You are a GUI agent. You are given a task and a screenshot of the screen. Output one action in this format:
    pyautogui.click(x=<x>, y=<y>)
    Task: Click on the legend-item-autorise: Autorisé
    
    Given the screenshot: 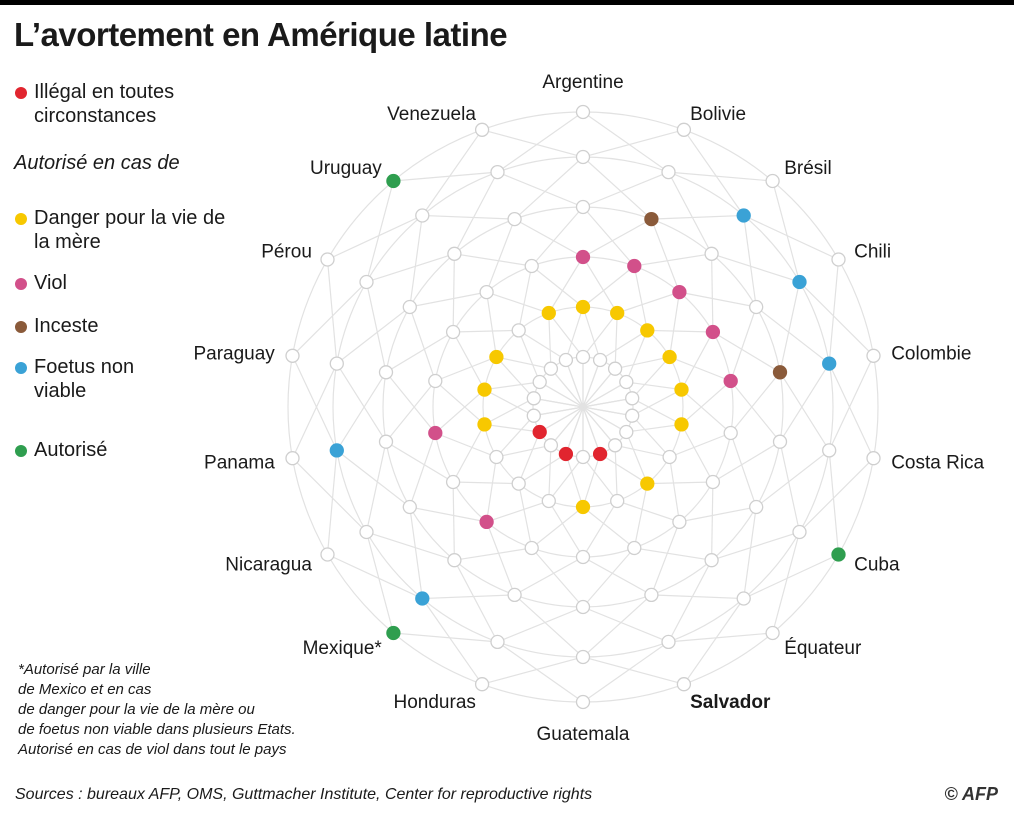 What is the action you would take?
    pyautogui.click(x=124, y=450)
    